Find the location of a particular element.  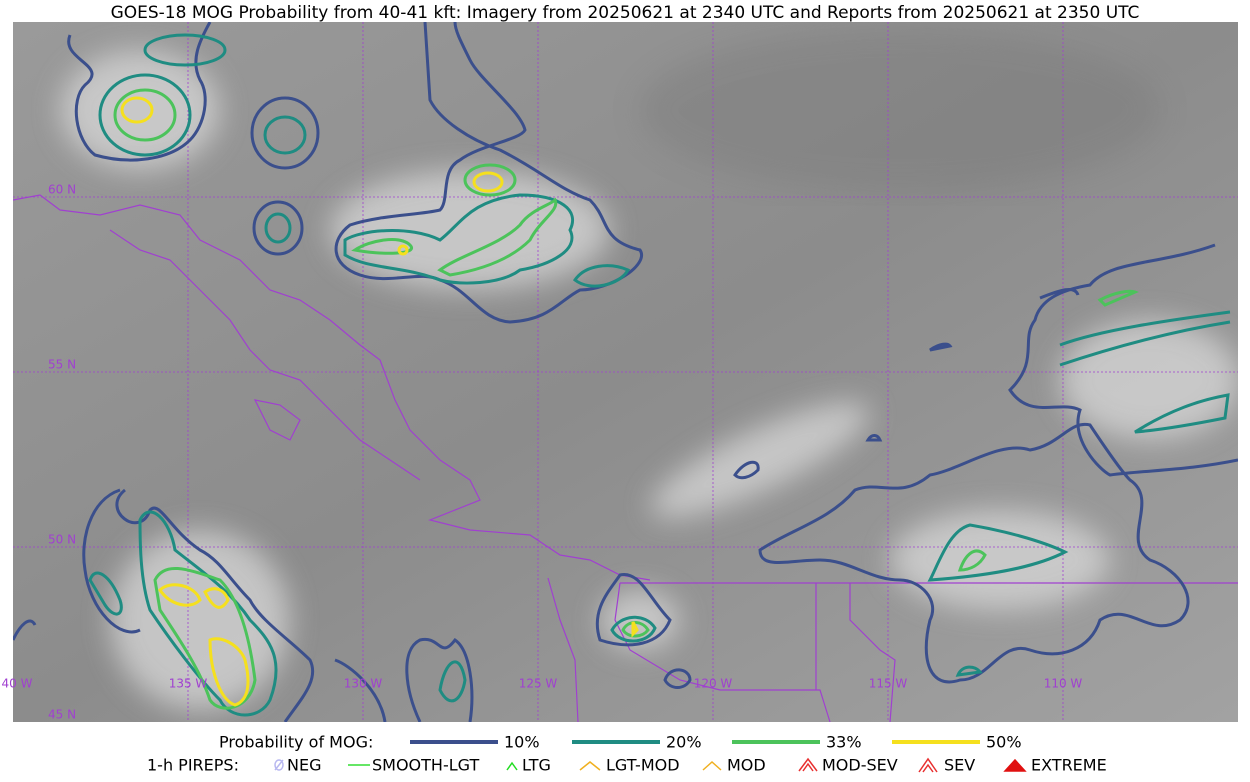

legend-title: 1-h PIREPS: is located at coordinates (193, 765).